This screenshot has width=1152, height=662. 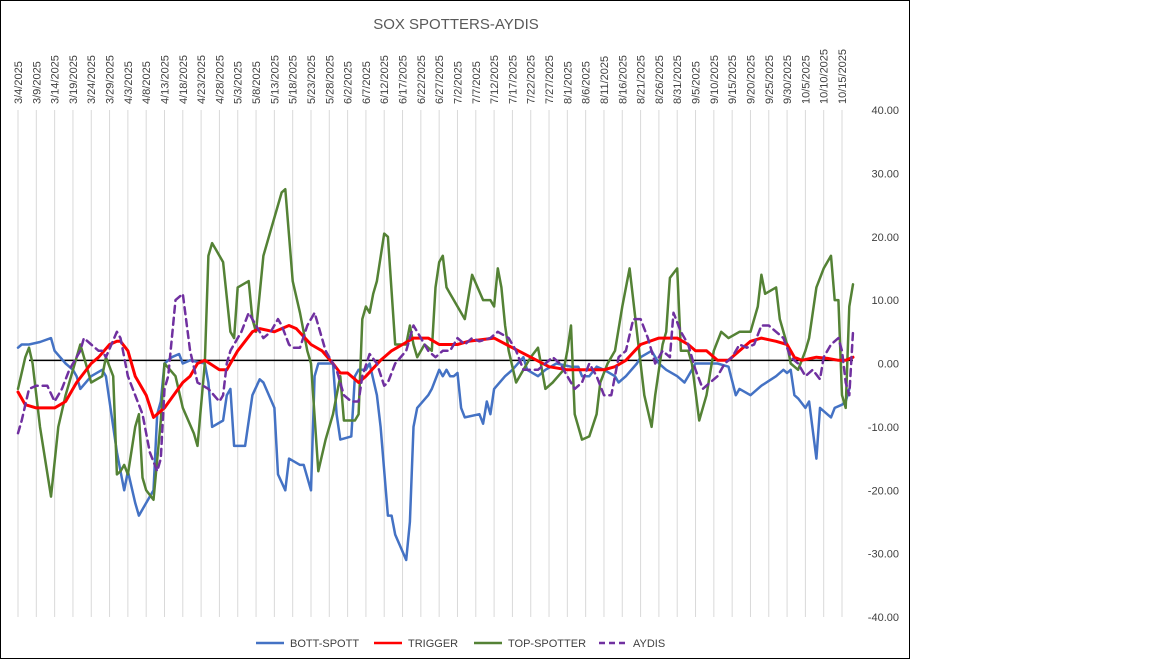 I want to click on x-tick-label: 9/20/2025, so click(x=751, y=79).